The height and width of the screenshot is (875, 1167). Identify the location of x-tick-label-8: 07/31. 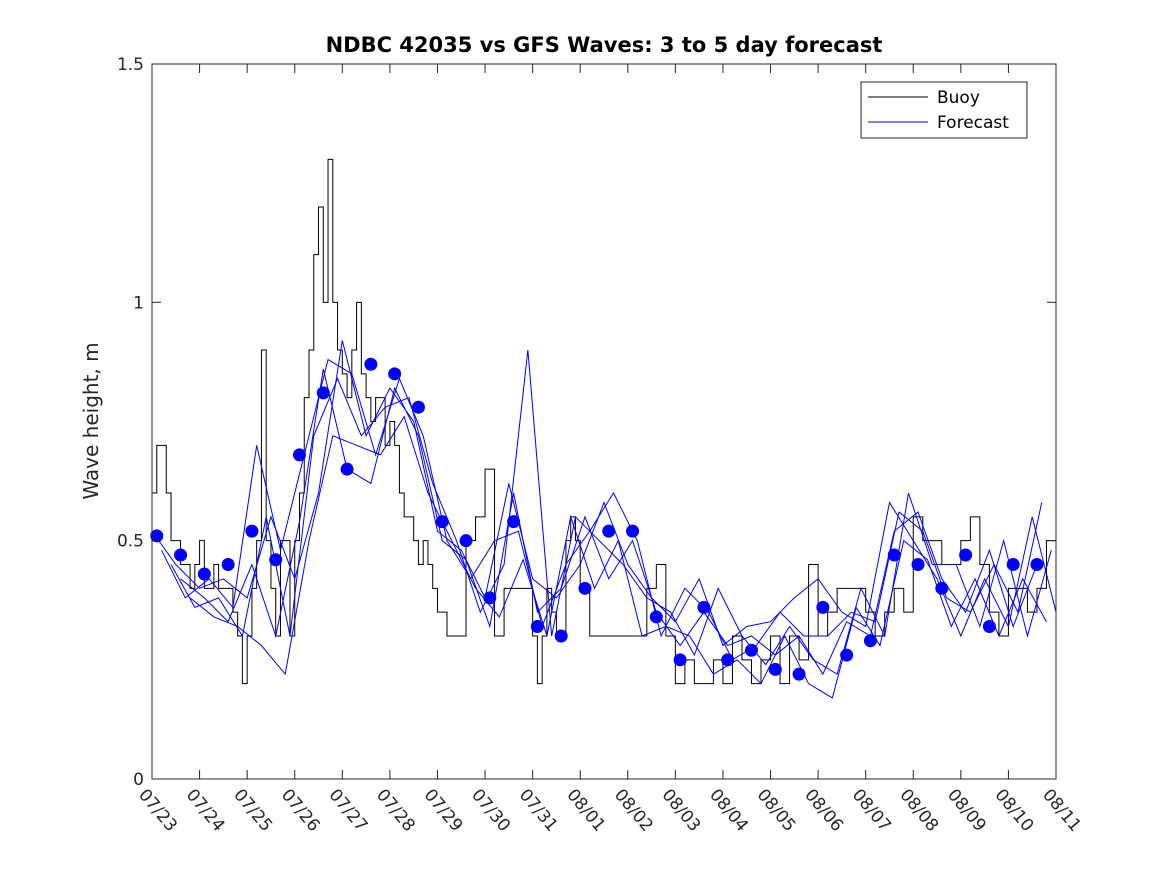
(538, 810).